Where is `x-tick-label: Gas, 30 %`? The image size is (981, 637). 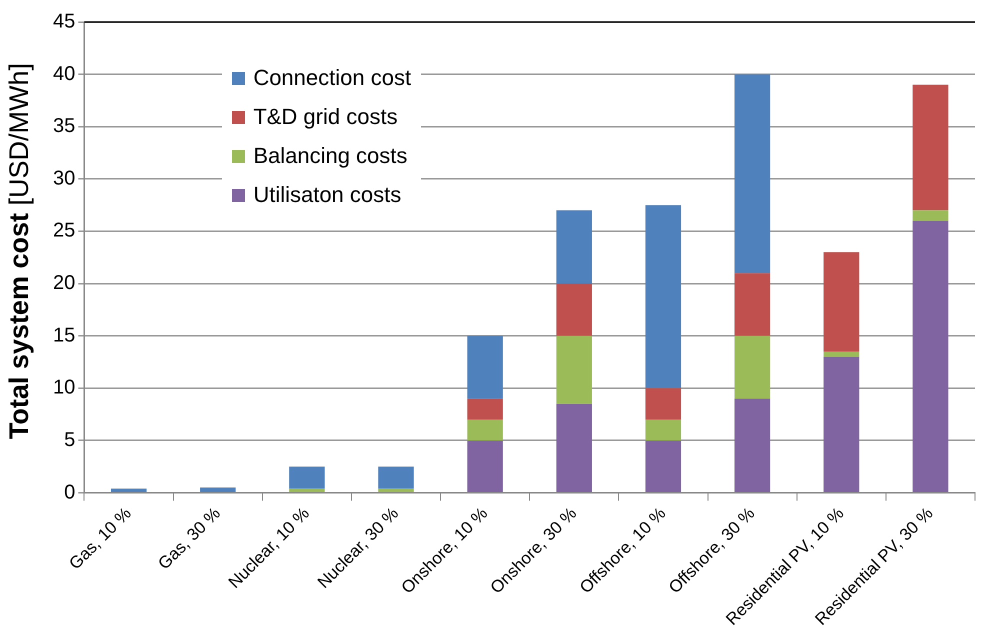 x-tick-label: Gas, 30 % is located at coordinates (189, 539).